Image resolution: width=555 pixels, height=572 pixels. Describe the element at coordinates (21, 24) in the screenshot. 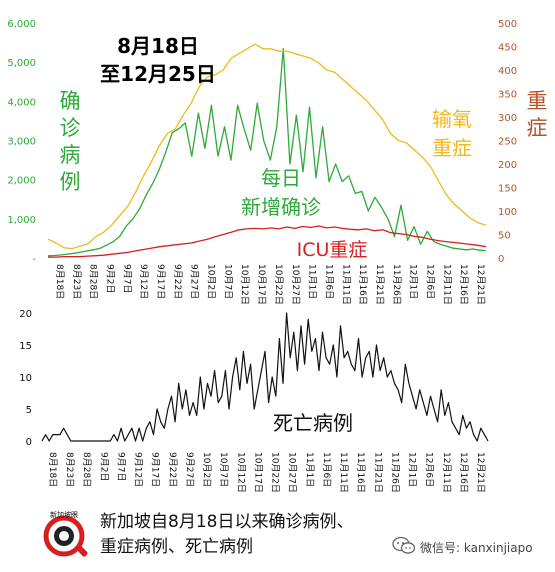

I see `y-left-tick-label: 6,000` at that location.